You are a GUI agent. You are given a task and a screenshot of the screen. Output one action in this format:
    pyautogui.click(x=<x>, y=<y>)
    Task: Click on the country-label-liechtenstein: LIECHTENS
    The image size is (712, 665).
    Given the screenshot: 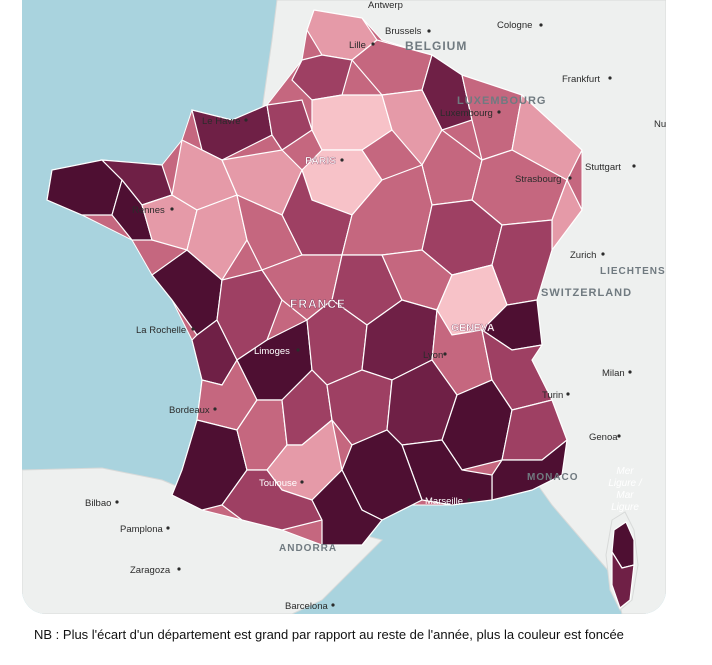 What is the action you would take?
    pyautogui.click(x=633, y=271)
    